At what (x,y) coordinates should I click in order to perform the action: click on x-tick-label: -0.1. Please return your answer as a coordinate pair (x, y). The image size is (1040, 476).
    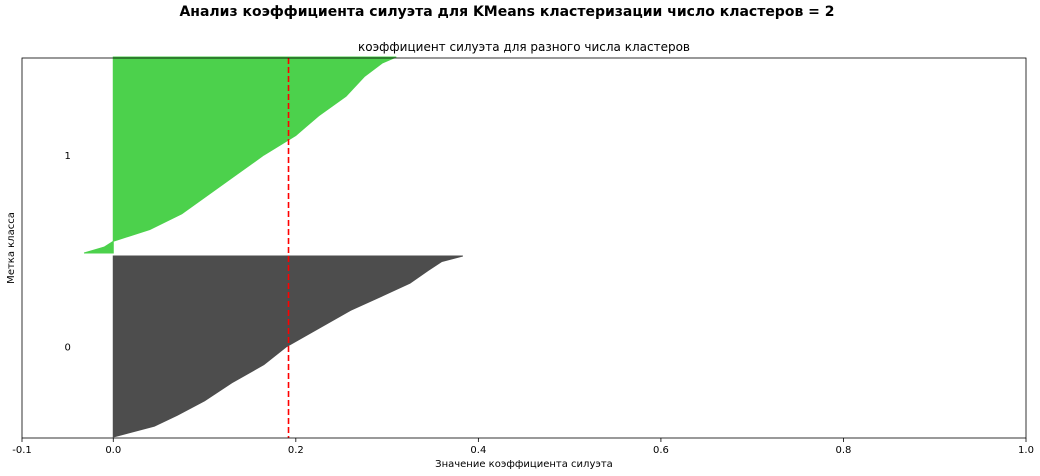
    Looking at the image, I should click on (22, 450).